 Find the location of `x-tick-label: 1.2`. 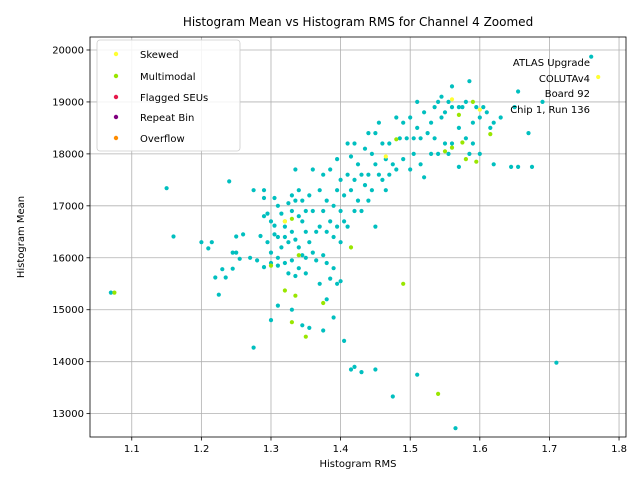

x-tick-label: 1.2 is located at coordinates (201, 449).